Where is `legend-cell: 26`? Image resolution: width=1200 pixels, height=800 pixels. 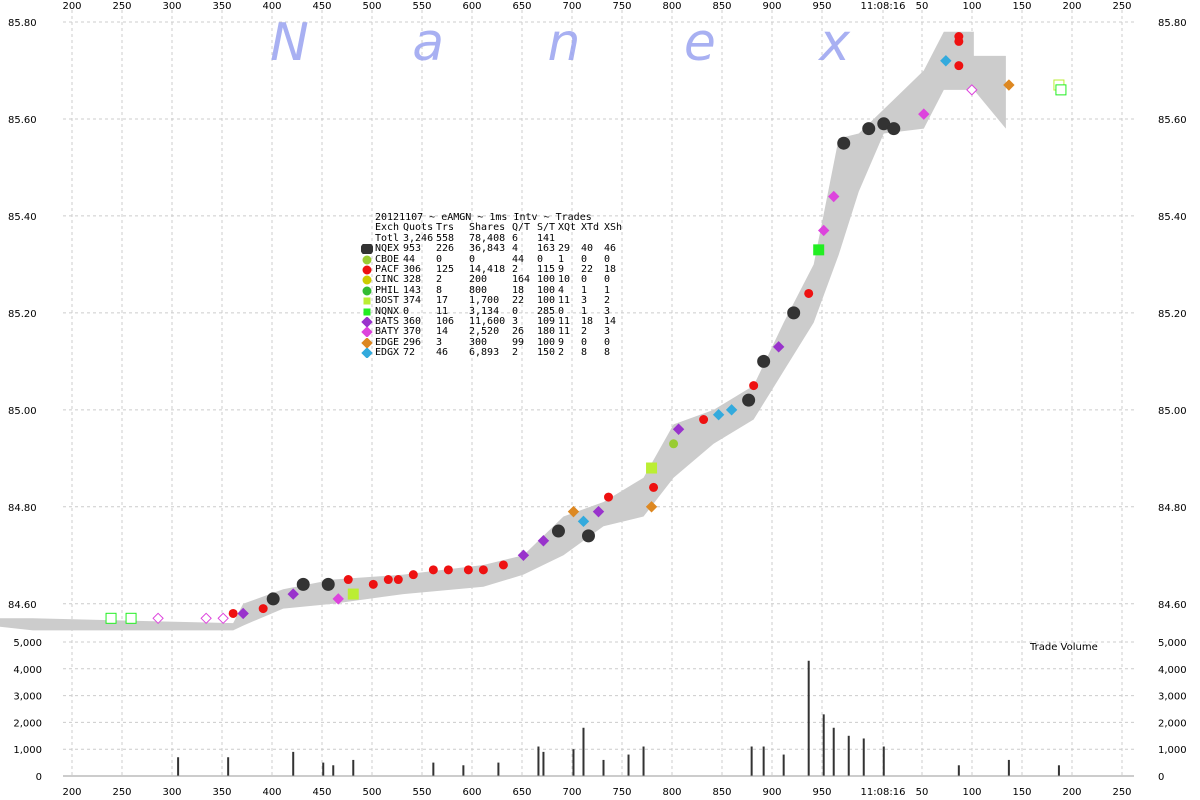
legend-cell: 26 is located at coordinates (518, 332).